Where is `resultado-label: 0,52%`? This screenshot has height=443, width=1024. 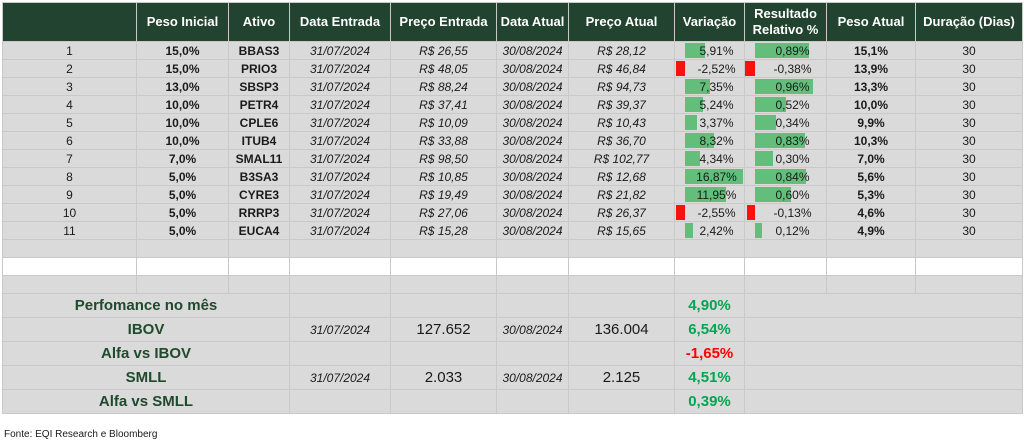 resultado-label: 0,52% is located at coordinates (792, 104).